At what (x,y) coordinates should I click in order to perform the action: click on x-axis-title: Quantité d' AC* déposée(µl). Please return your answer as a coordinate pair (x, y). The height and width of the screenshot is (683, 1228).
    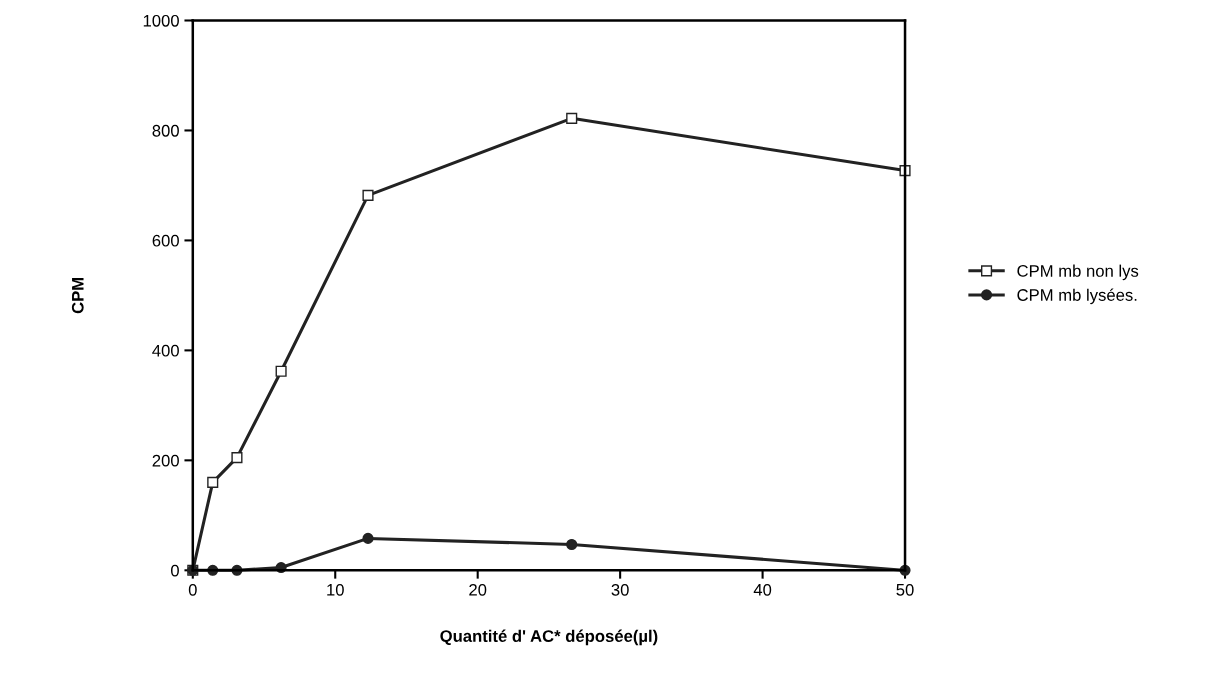
    Looking at the image, I should click on (549, 637).